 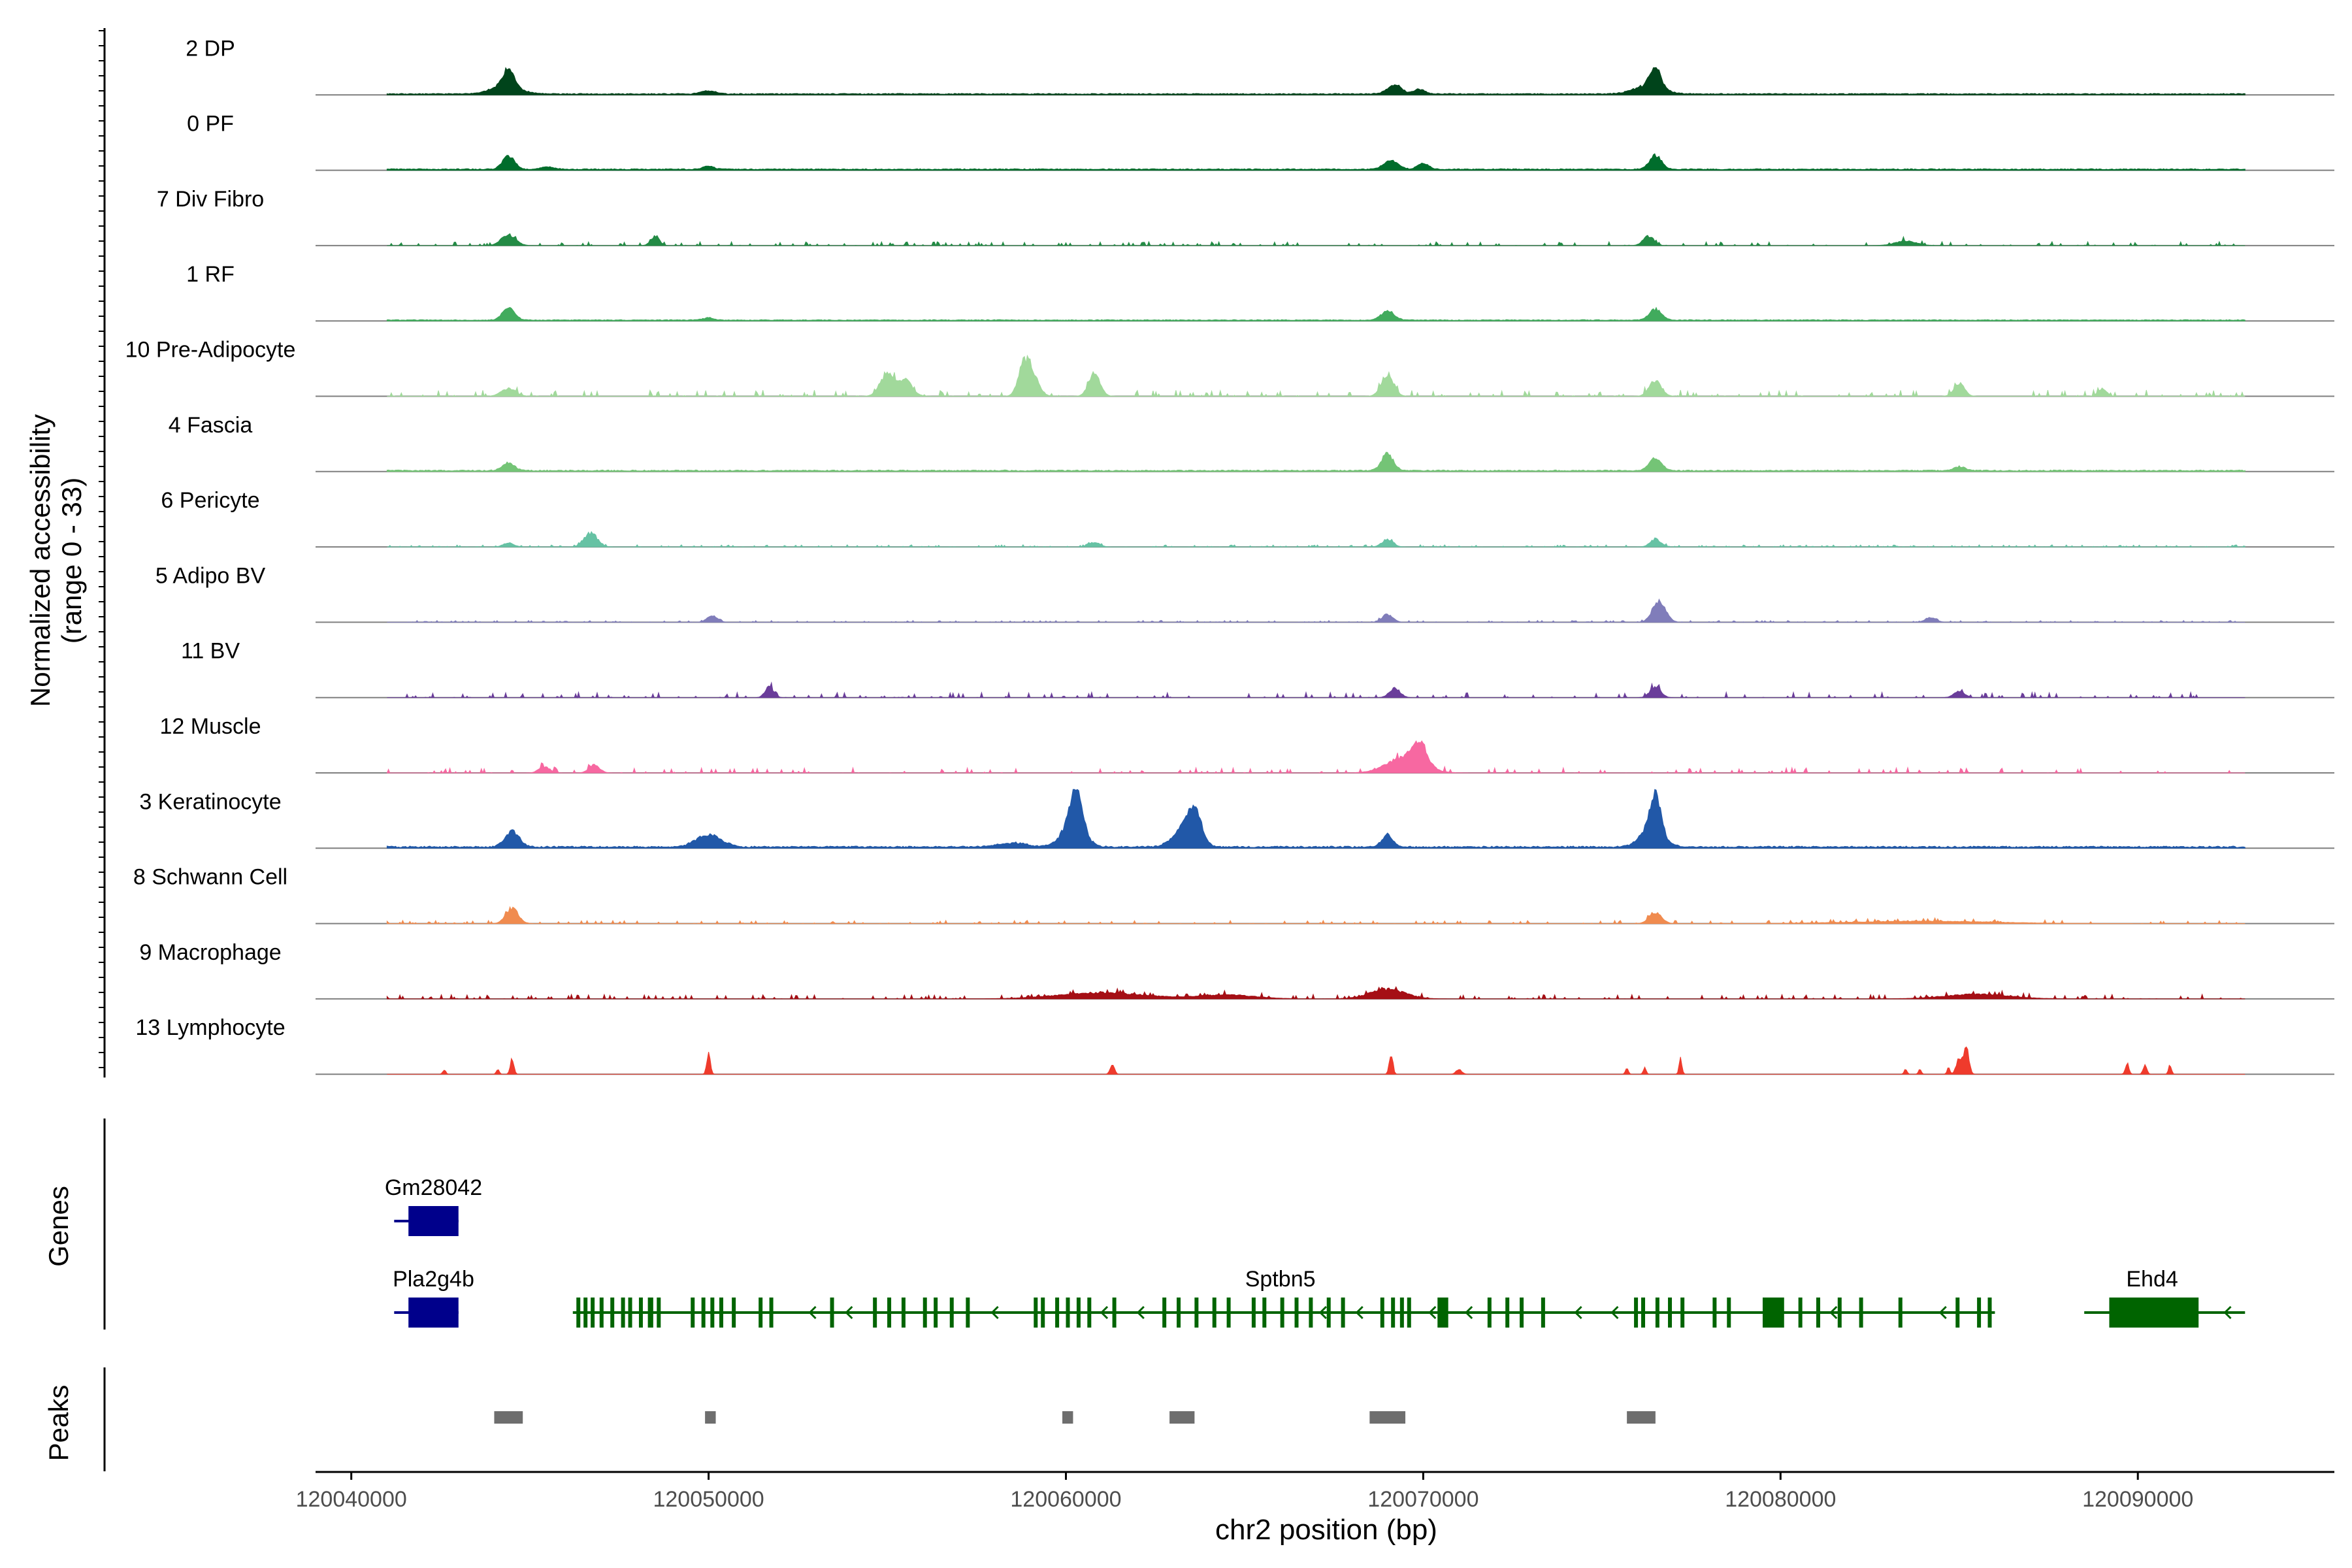 I want to click on gene-label: Ehd4, so click(x=2152, y=1279).